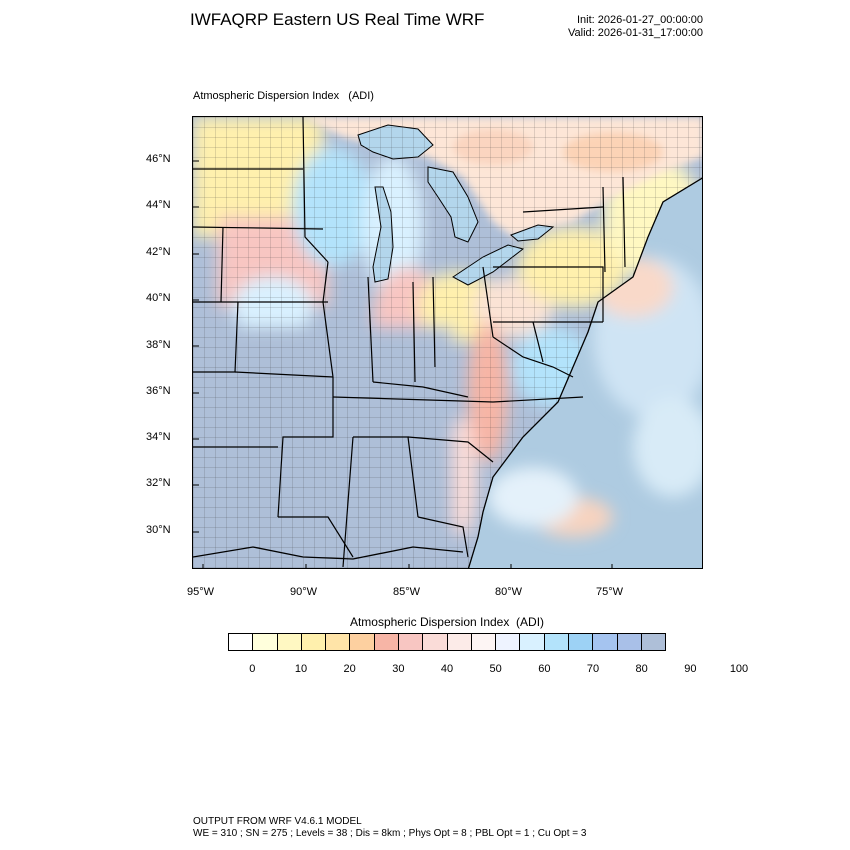  I want to click on lat-label: 30°N, so click(158, 530).